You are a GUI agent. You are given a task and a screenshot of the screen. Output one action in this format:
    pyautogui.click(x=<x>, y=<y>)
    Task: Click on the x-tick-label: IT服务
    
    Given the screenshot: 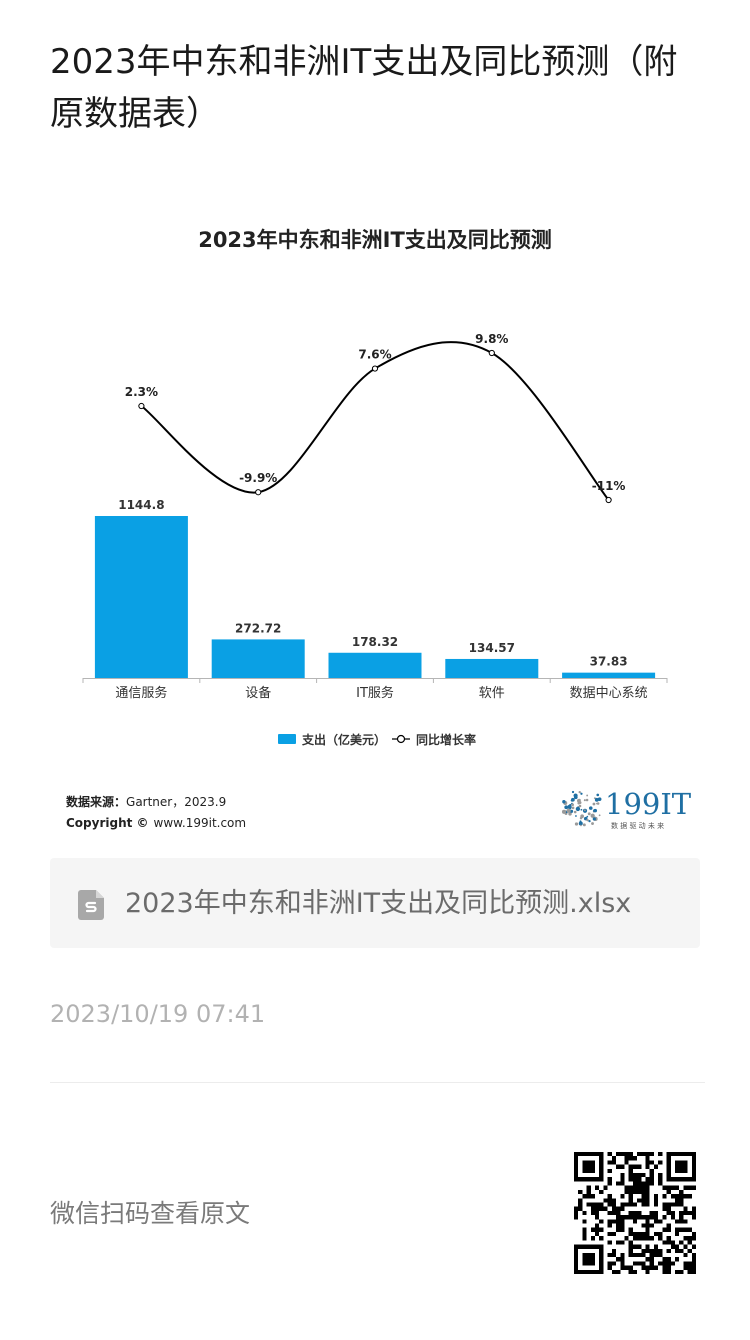 What is the action you would take?
    pyautogui.click(x=375, y=693)
    